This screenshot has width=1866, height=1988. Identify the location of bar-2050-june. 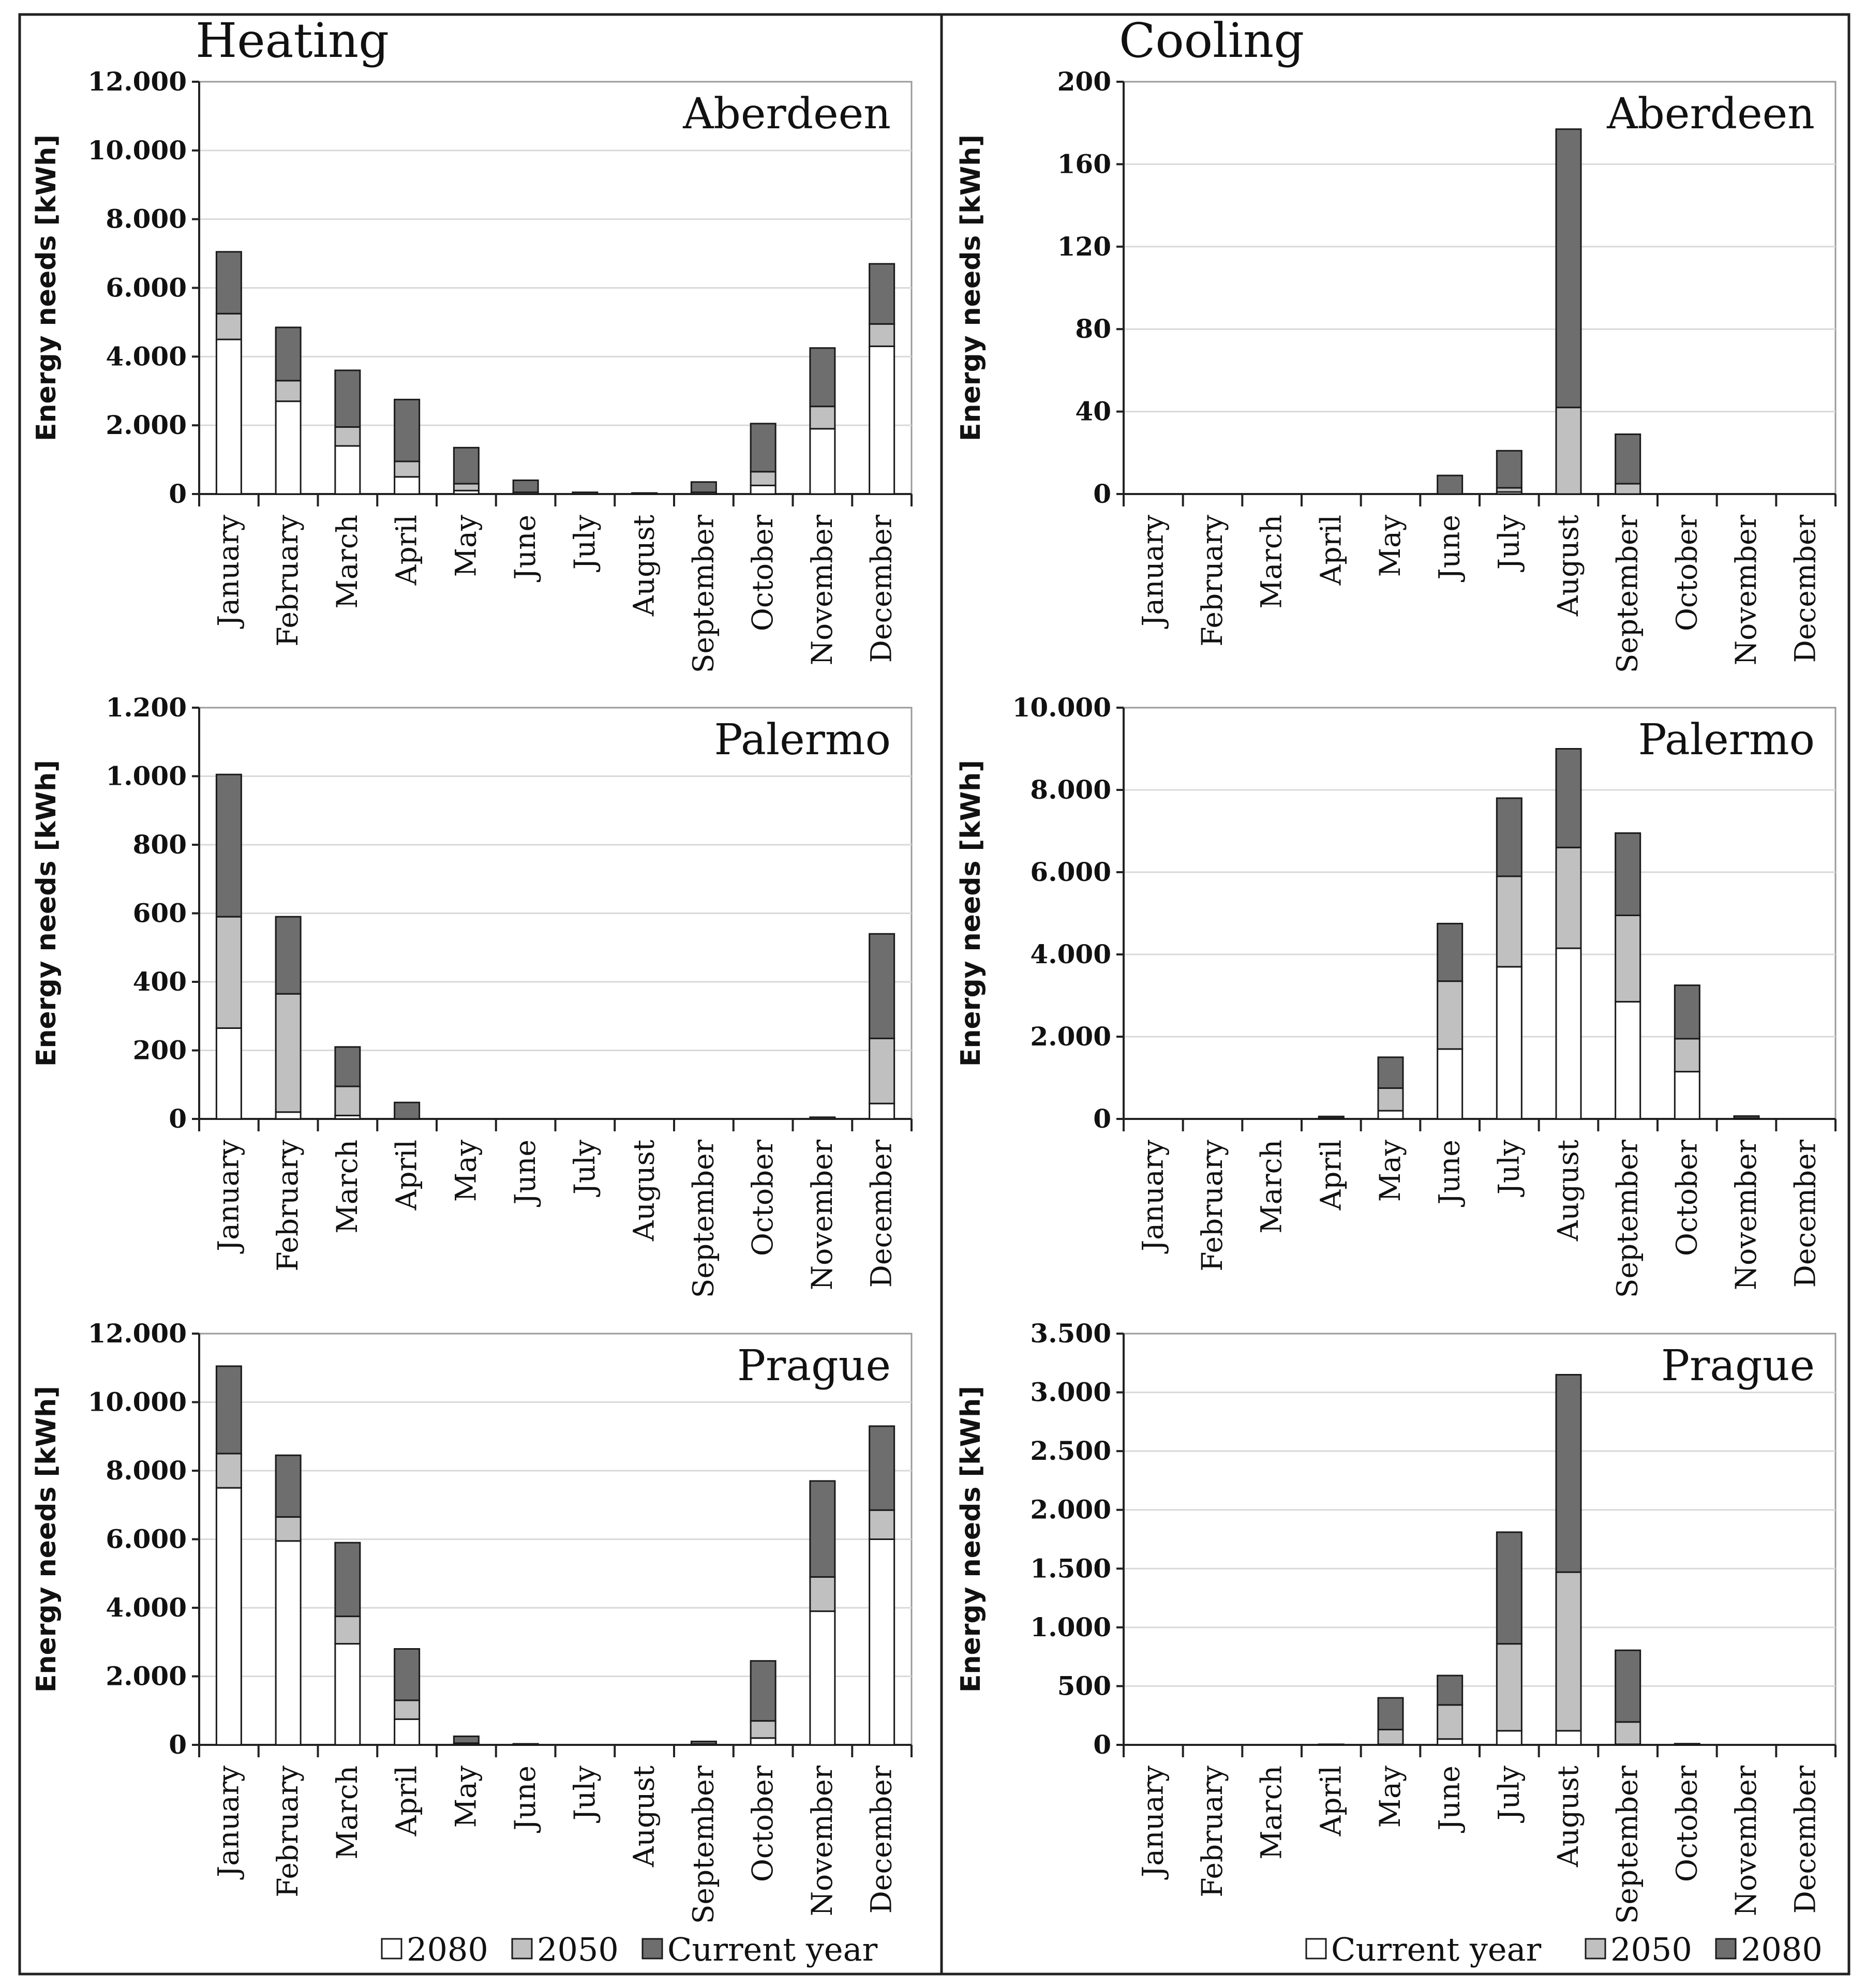
(1450, 1722).